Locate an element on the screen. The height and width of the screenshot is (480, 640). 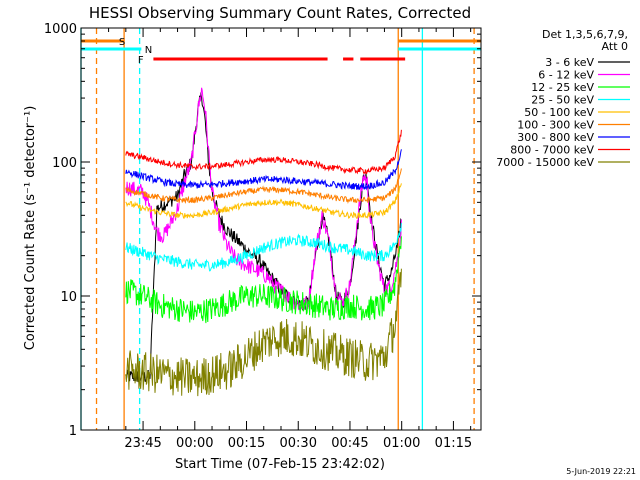
legend-label-2: 12 - 25 keV is located at coordinates (562, 87).